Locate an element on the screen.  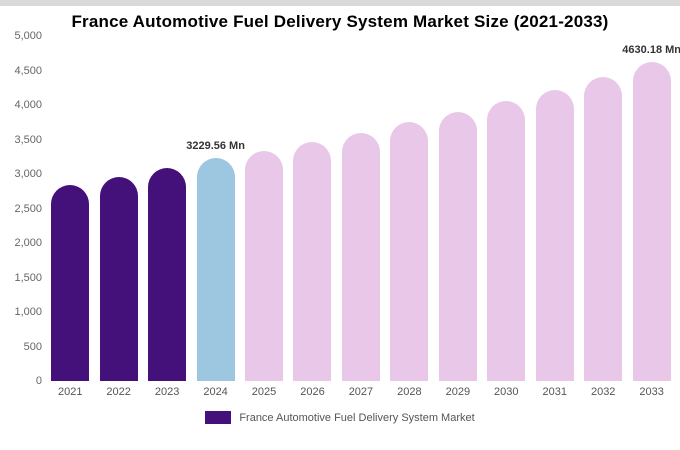
y-tick-label: 2,500 is located at coordinates (28, 208).